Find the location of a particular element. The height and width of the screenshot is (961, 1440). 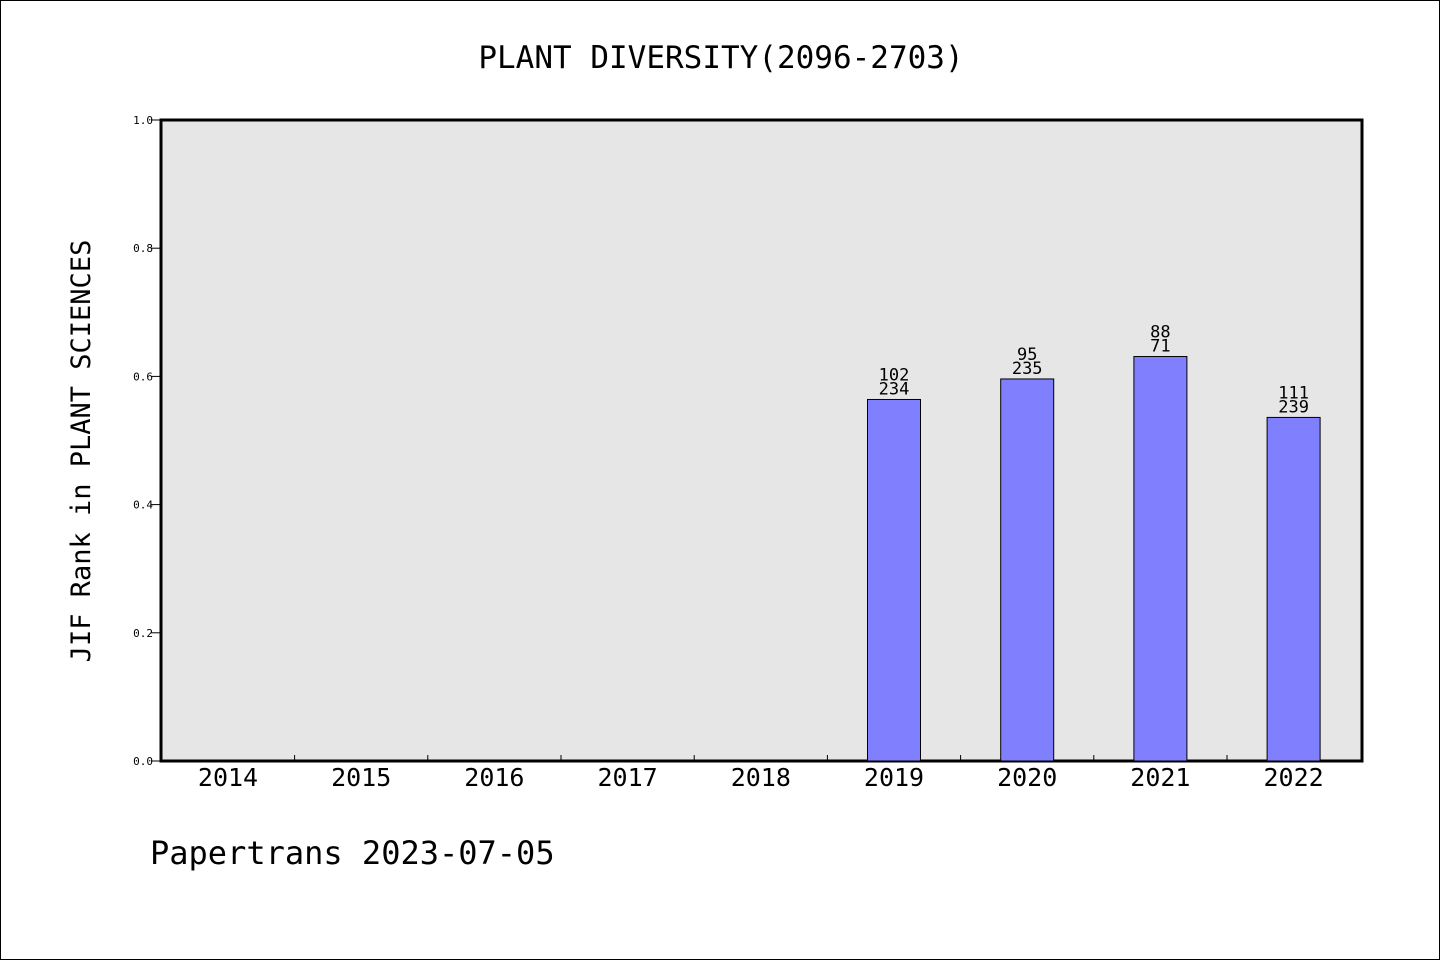

x-tick-label: 2017 is located at coordinates (627, 777).